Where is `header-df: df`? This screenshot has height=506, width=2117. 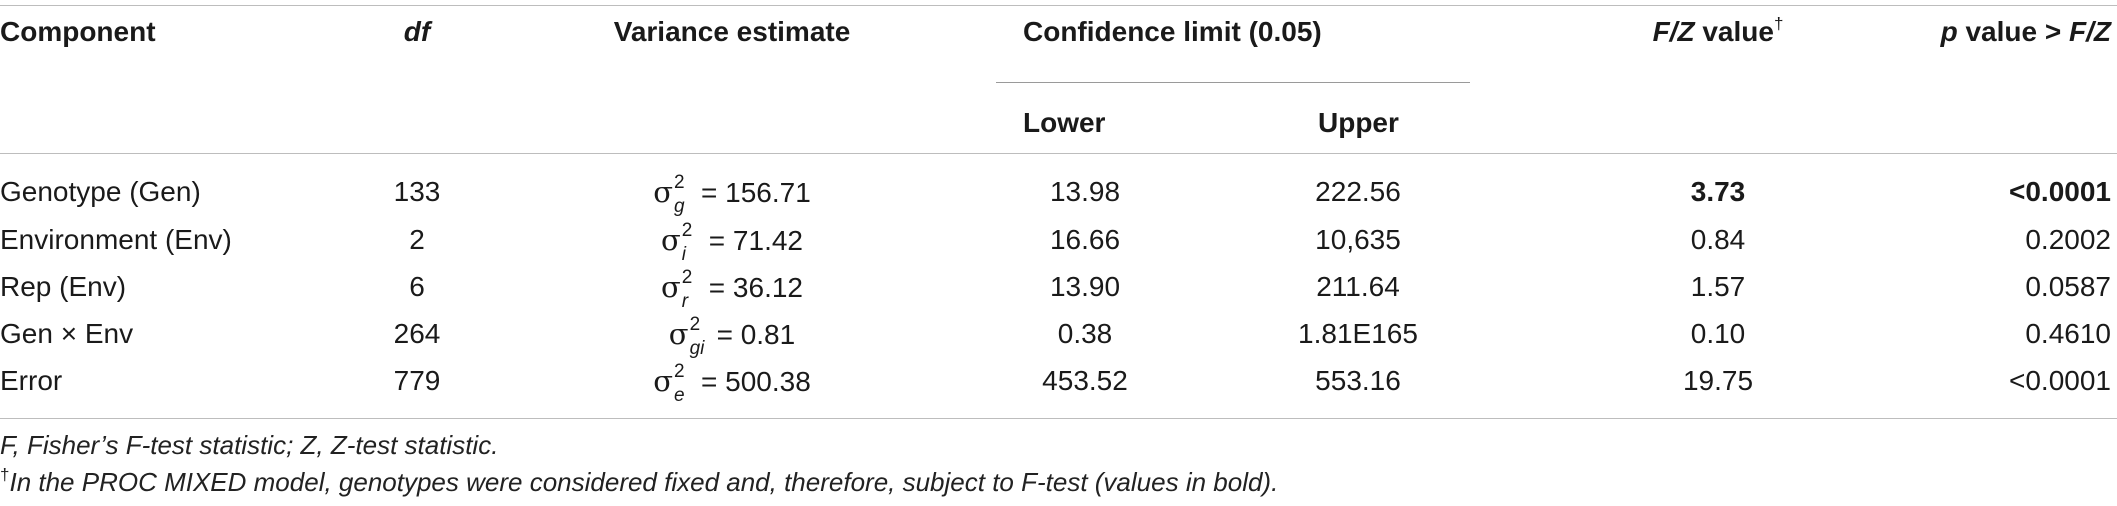
header-df: df is located at coordinates (417, 32).